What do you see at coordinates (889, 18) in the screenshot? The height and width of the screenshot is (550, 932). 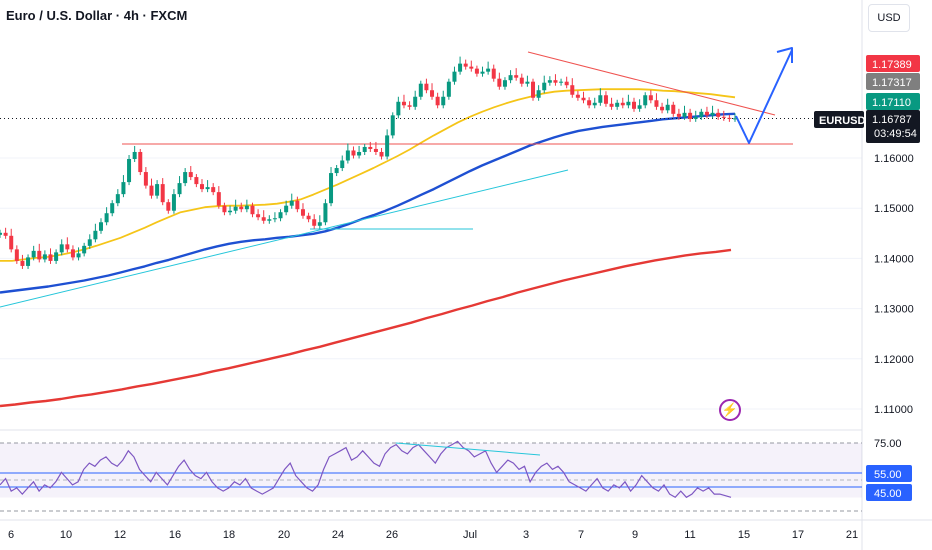 I see `currency-button: USD` at bounding box center [889, 18].